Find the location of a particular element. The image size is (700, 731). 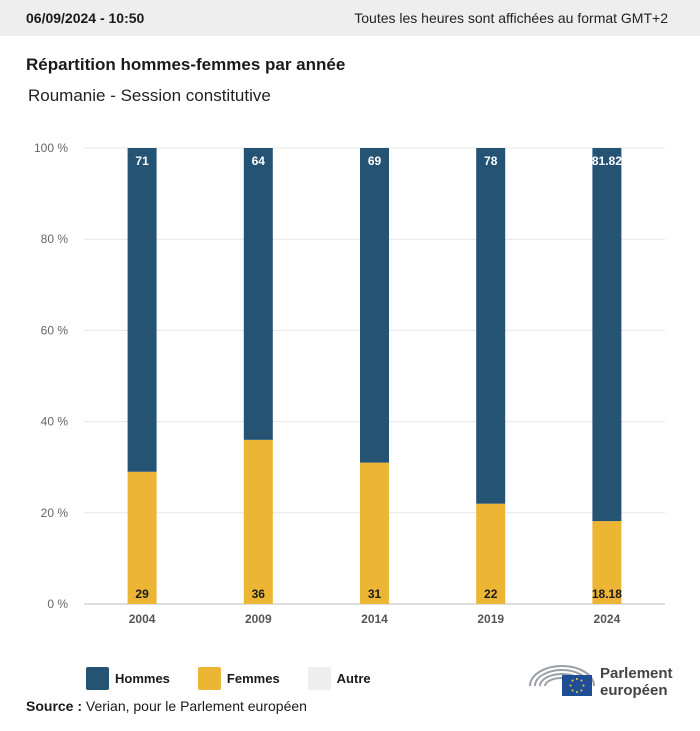

data-label-femmes-2004: 29 is located at coordinates (142, 594).